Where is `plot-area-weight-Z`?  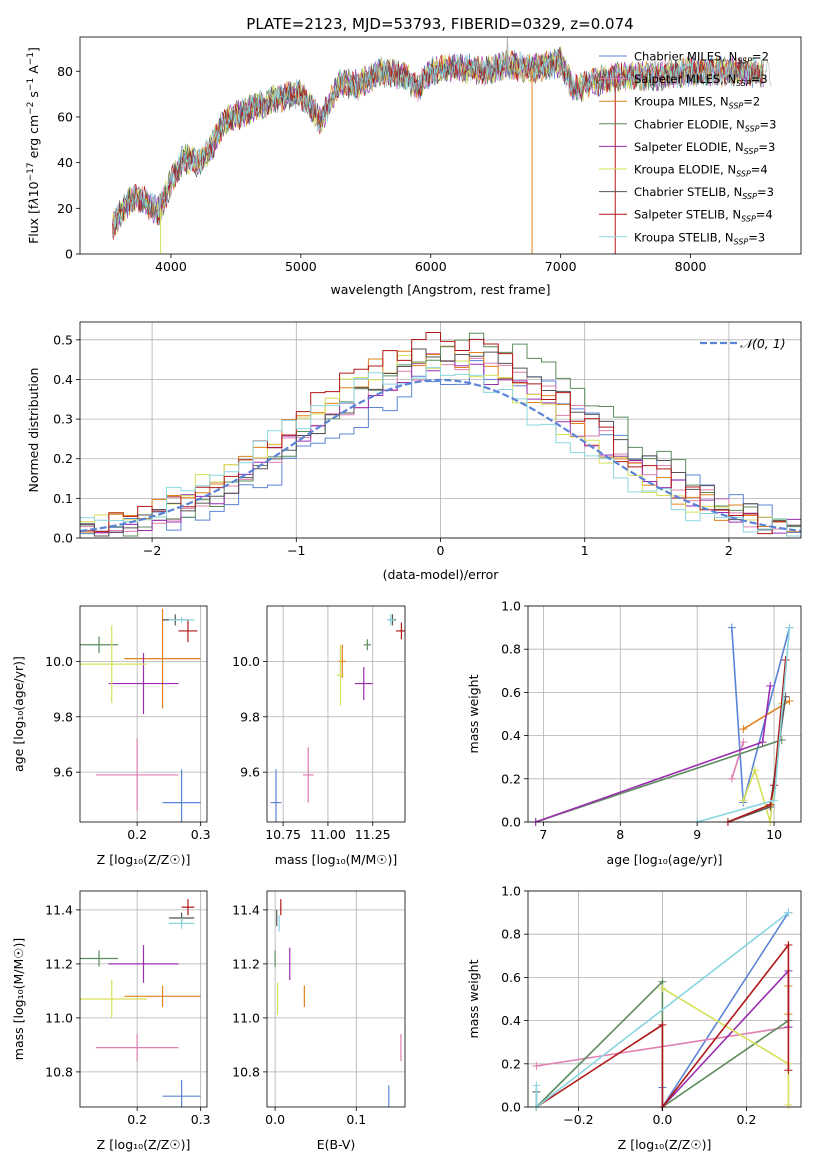
plot-area-weight-Z is located at coordinates (662, 1009).